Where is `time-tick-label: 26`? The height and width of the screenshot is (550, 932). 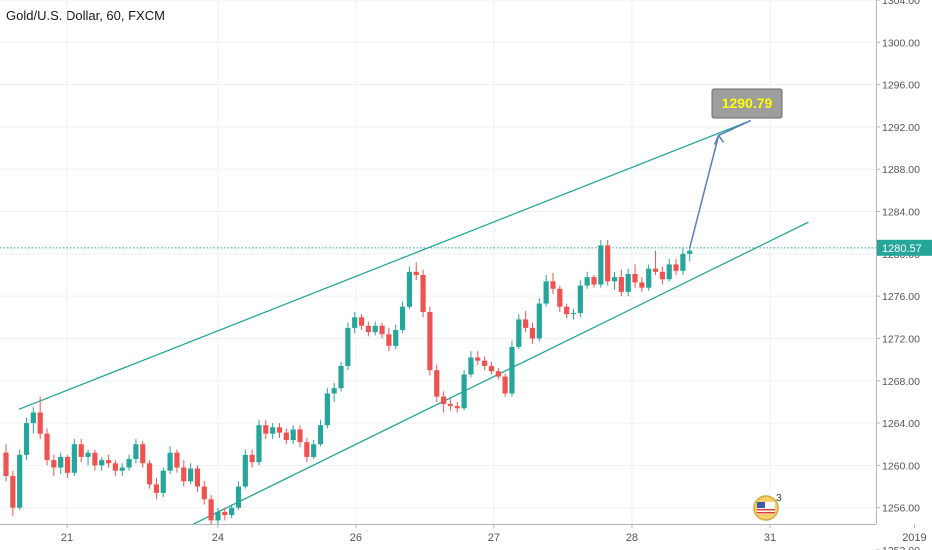
time-tick-label: 26 is located at coordinates (356, 538).